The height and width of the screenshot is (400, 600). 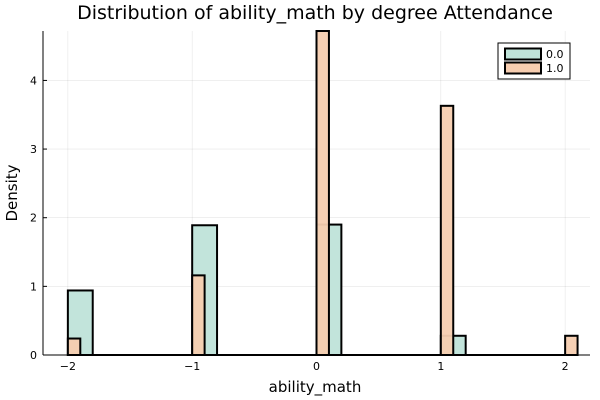 What do you see at coordinates (315, 387) in the screenshot?
I see `x-axis-label: ability_math` at bounding box center [315, 387].